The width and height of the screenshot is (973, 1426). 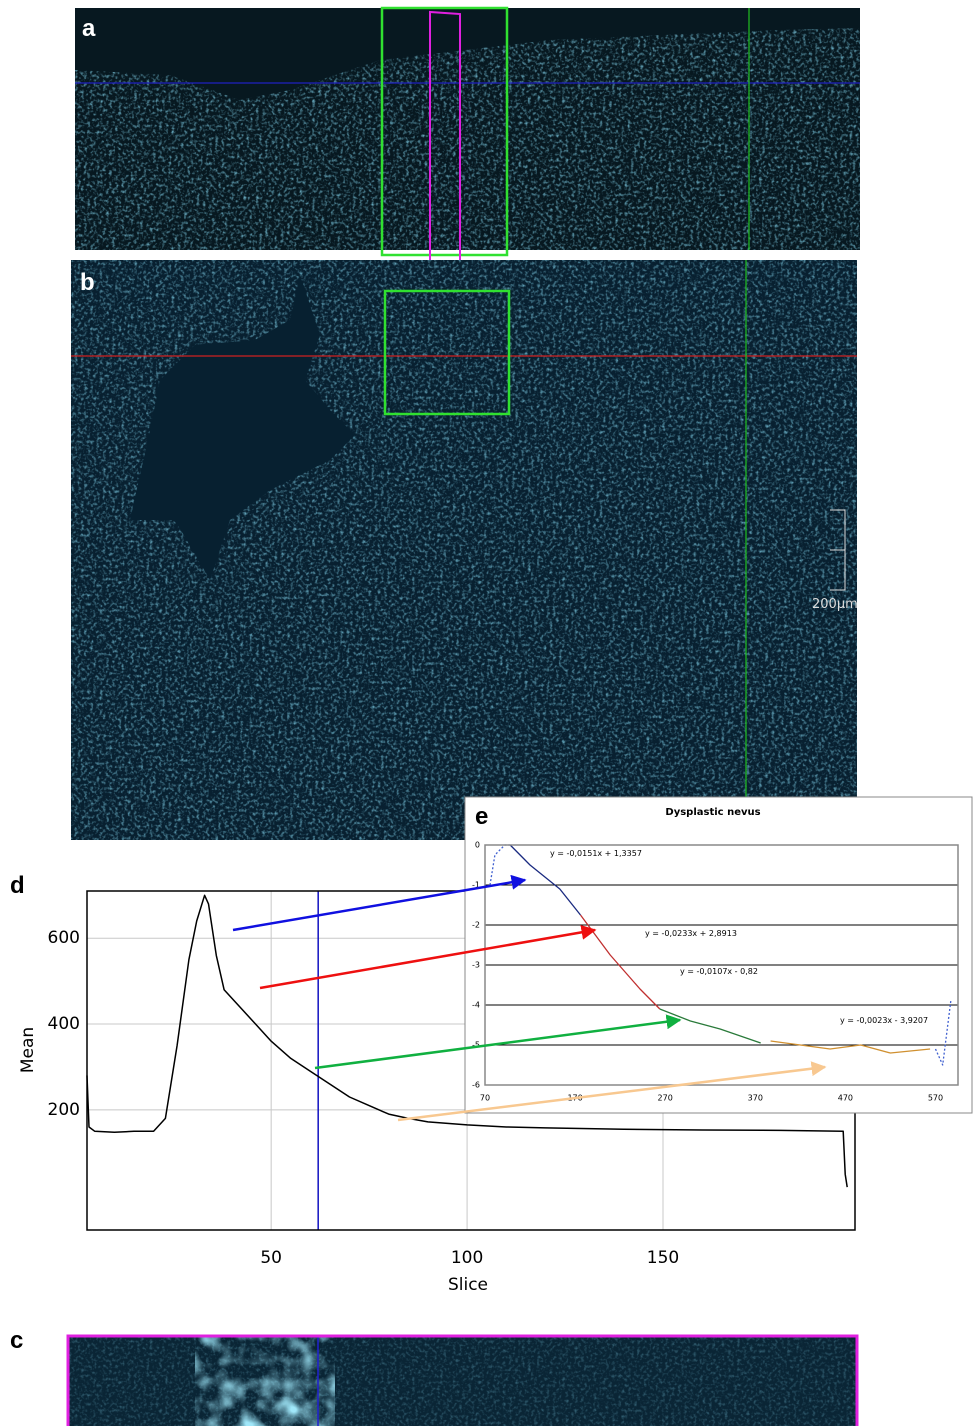 I want to click on x-tick-label: 150, so click(x=663, y=1258).